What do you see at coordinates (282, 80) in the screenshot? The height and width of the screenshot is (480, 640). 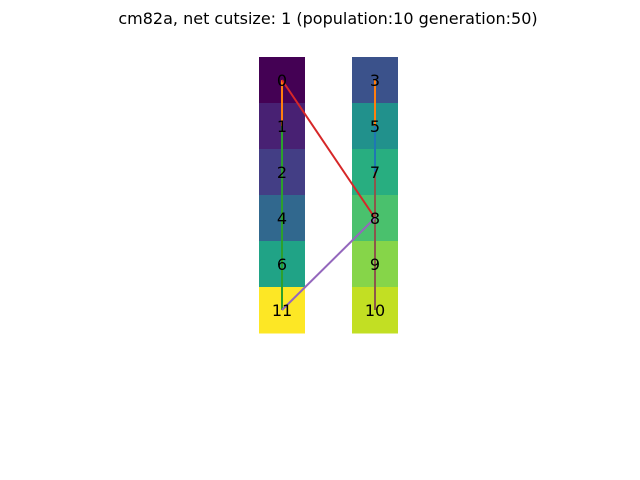 I see `cell-label-0: 0` at bounding box center [282, 80].